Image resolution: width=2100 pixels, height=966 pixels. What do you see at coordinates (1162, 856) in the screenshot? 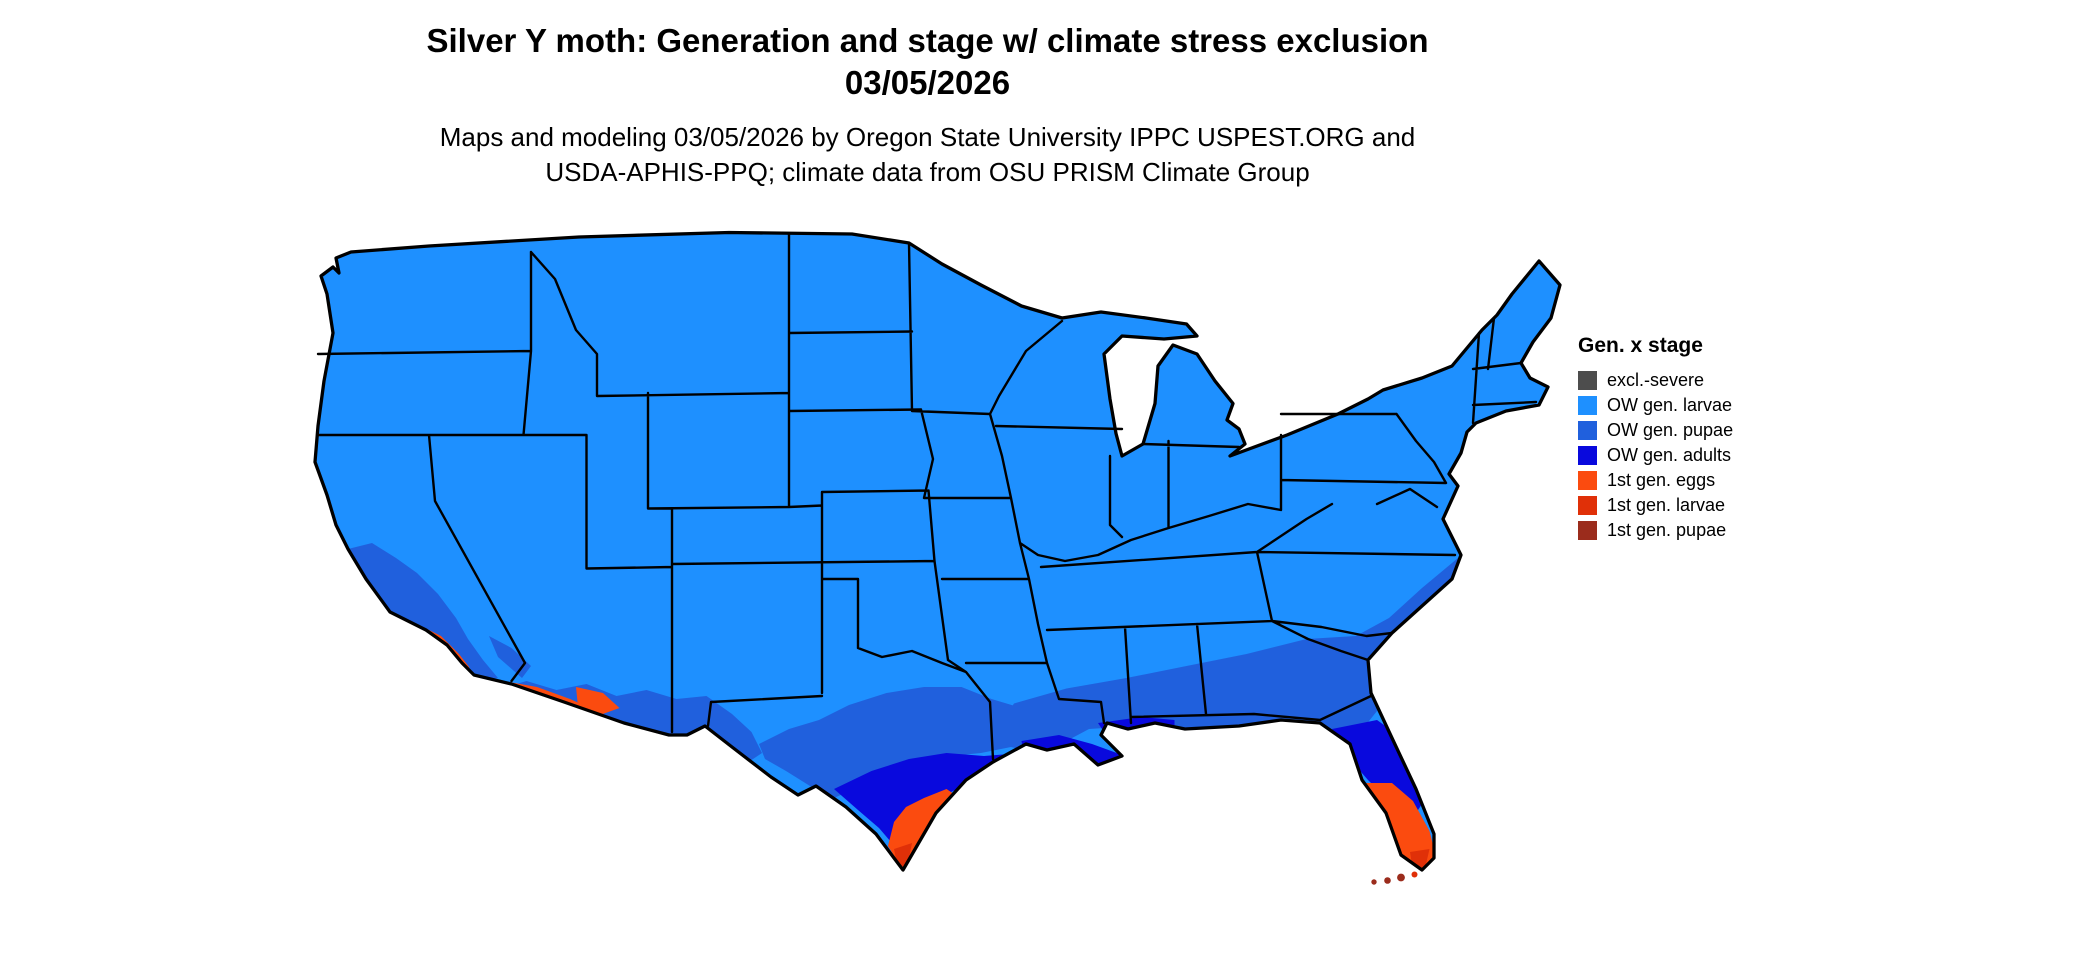
I see `stage-region-1st-larvae` at bounding box center [1162, 856].